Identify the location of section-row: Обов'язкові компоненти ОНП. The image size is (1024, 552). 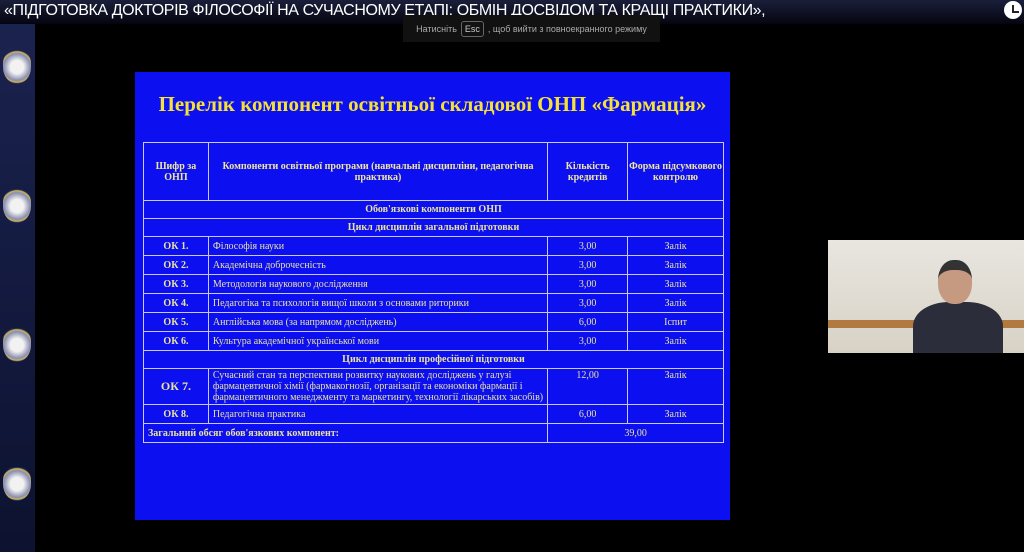
(433, 209).